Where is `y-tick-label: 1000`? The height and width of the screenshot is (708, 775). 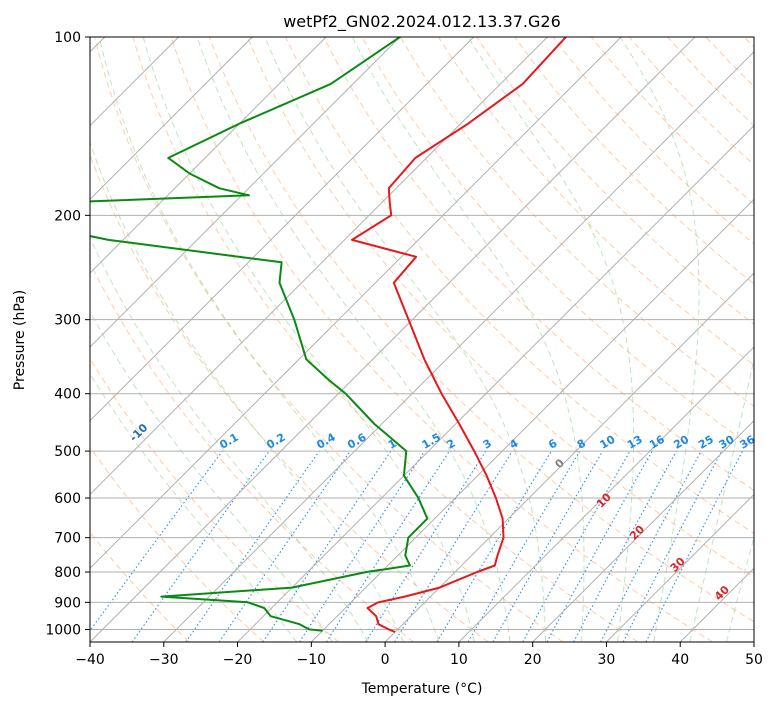 y-tick-label: 1000 is located at coordinates (63, 630).